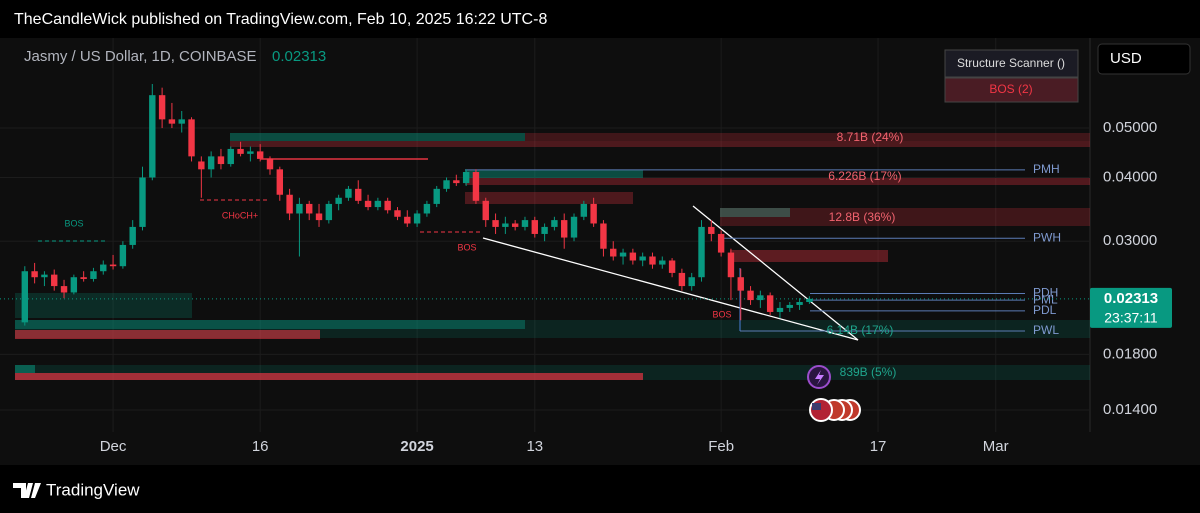 Image resolution: width=1200 pixels, height=513 pixels. Describe the element at coordinates (870, 137) in the screenshot. I see `zone-label: 8.71B (24%)` at that location.